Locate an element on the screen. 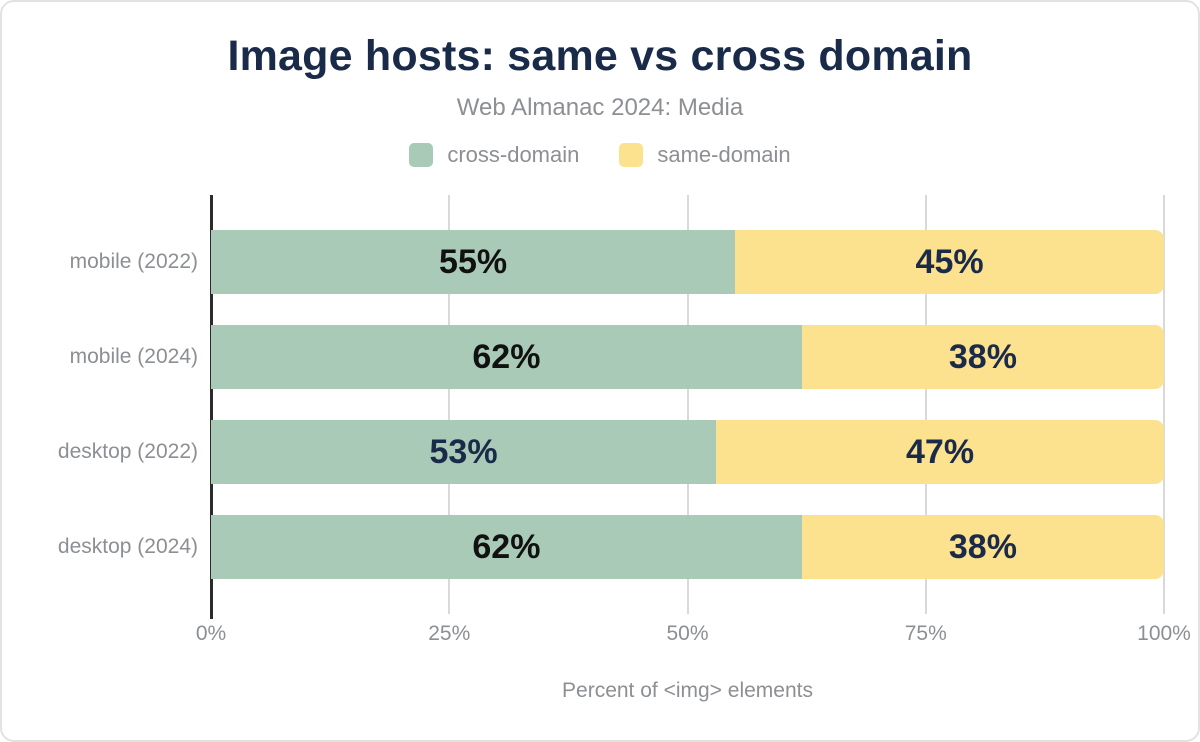 This screenshot has width=1200, height=742. bar-row: desktop (2024) 62% 38% is located at coordinates (611, 547).